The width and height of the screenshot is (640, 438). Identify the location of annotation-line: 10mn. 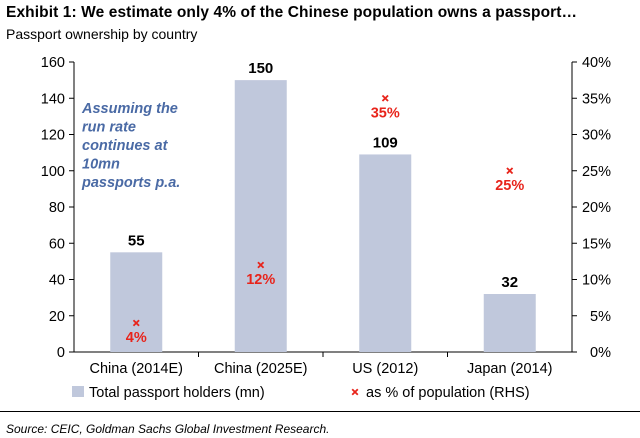
(101, 165).